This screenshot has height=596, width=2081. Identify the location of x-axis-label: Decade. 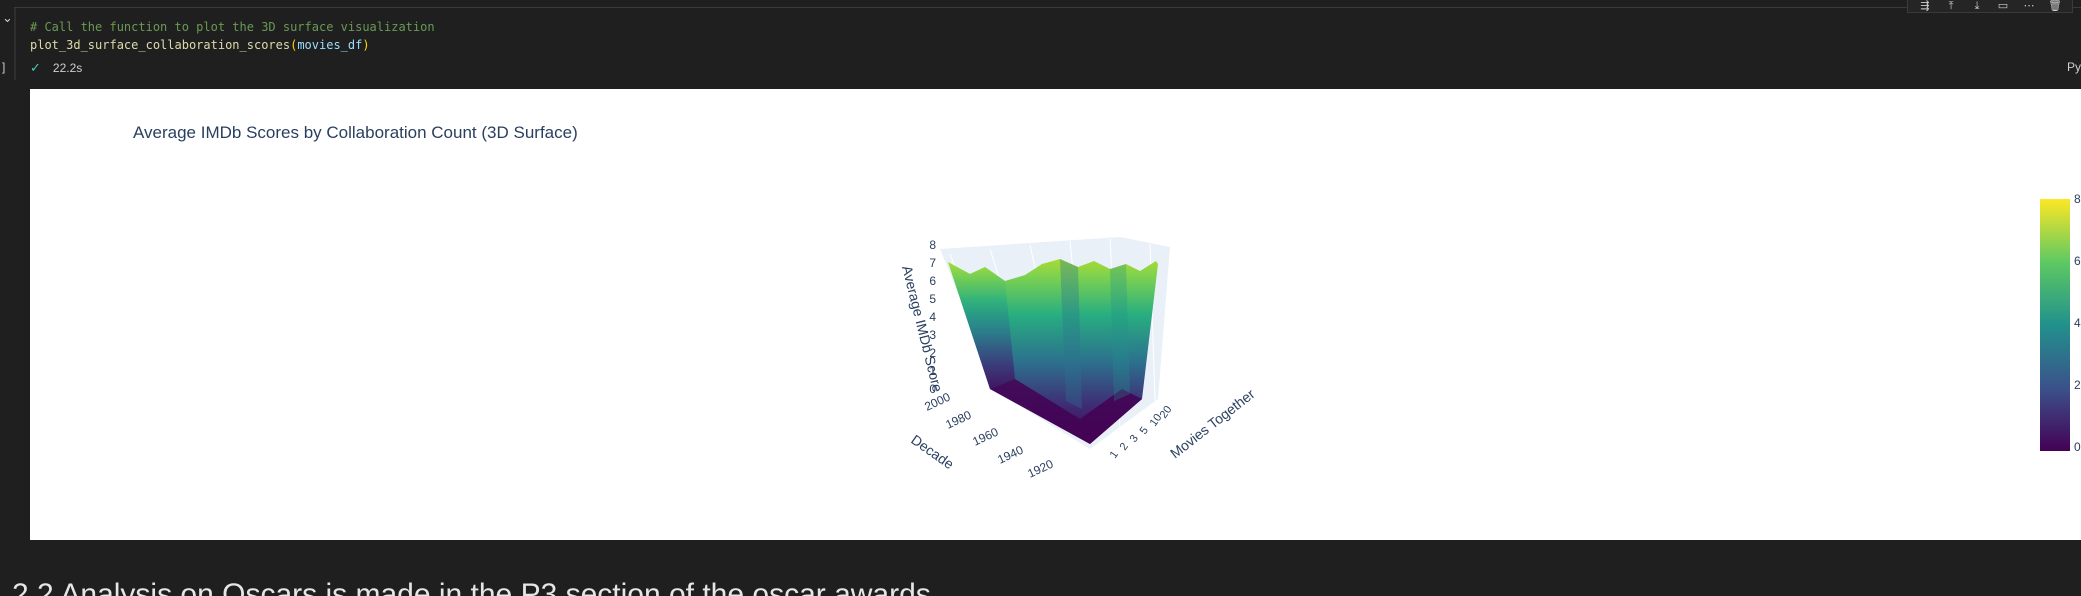
(932, 451).